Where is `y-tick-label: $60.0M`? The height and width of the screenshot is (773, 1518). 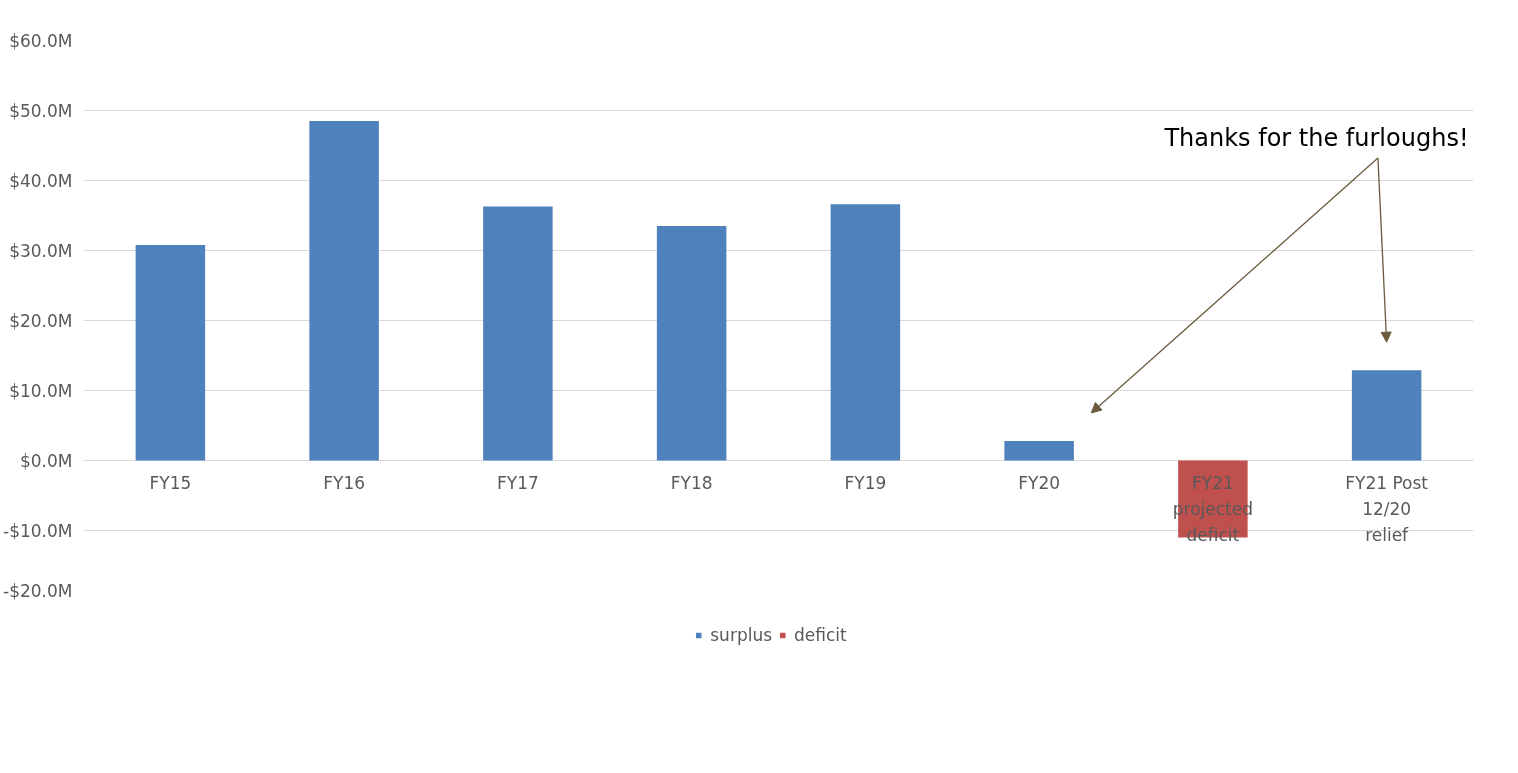 y-tick-label: $60.0M is located at coordinates (41, 40).